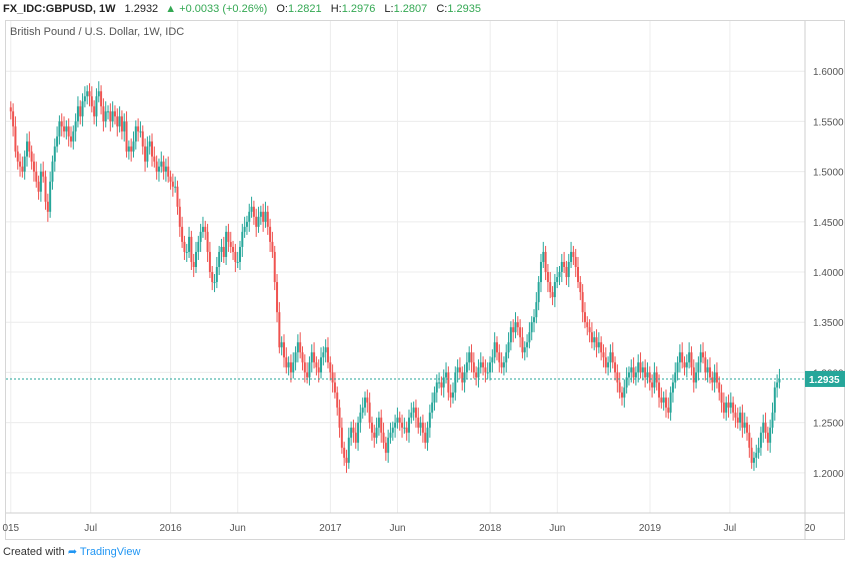 The width and height of the screenshot is (850, 563). I want to click on open-value: 1.2821, so click(304, 9).